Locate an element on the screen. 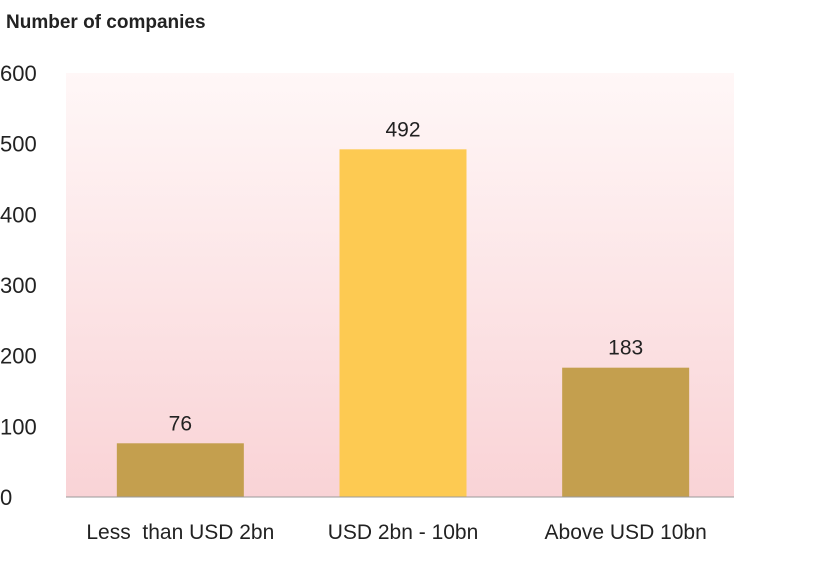  y-tick-label: 600 is located at coordinates (18, 73).